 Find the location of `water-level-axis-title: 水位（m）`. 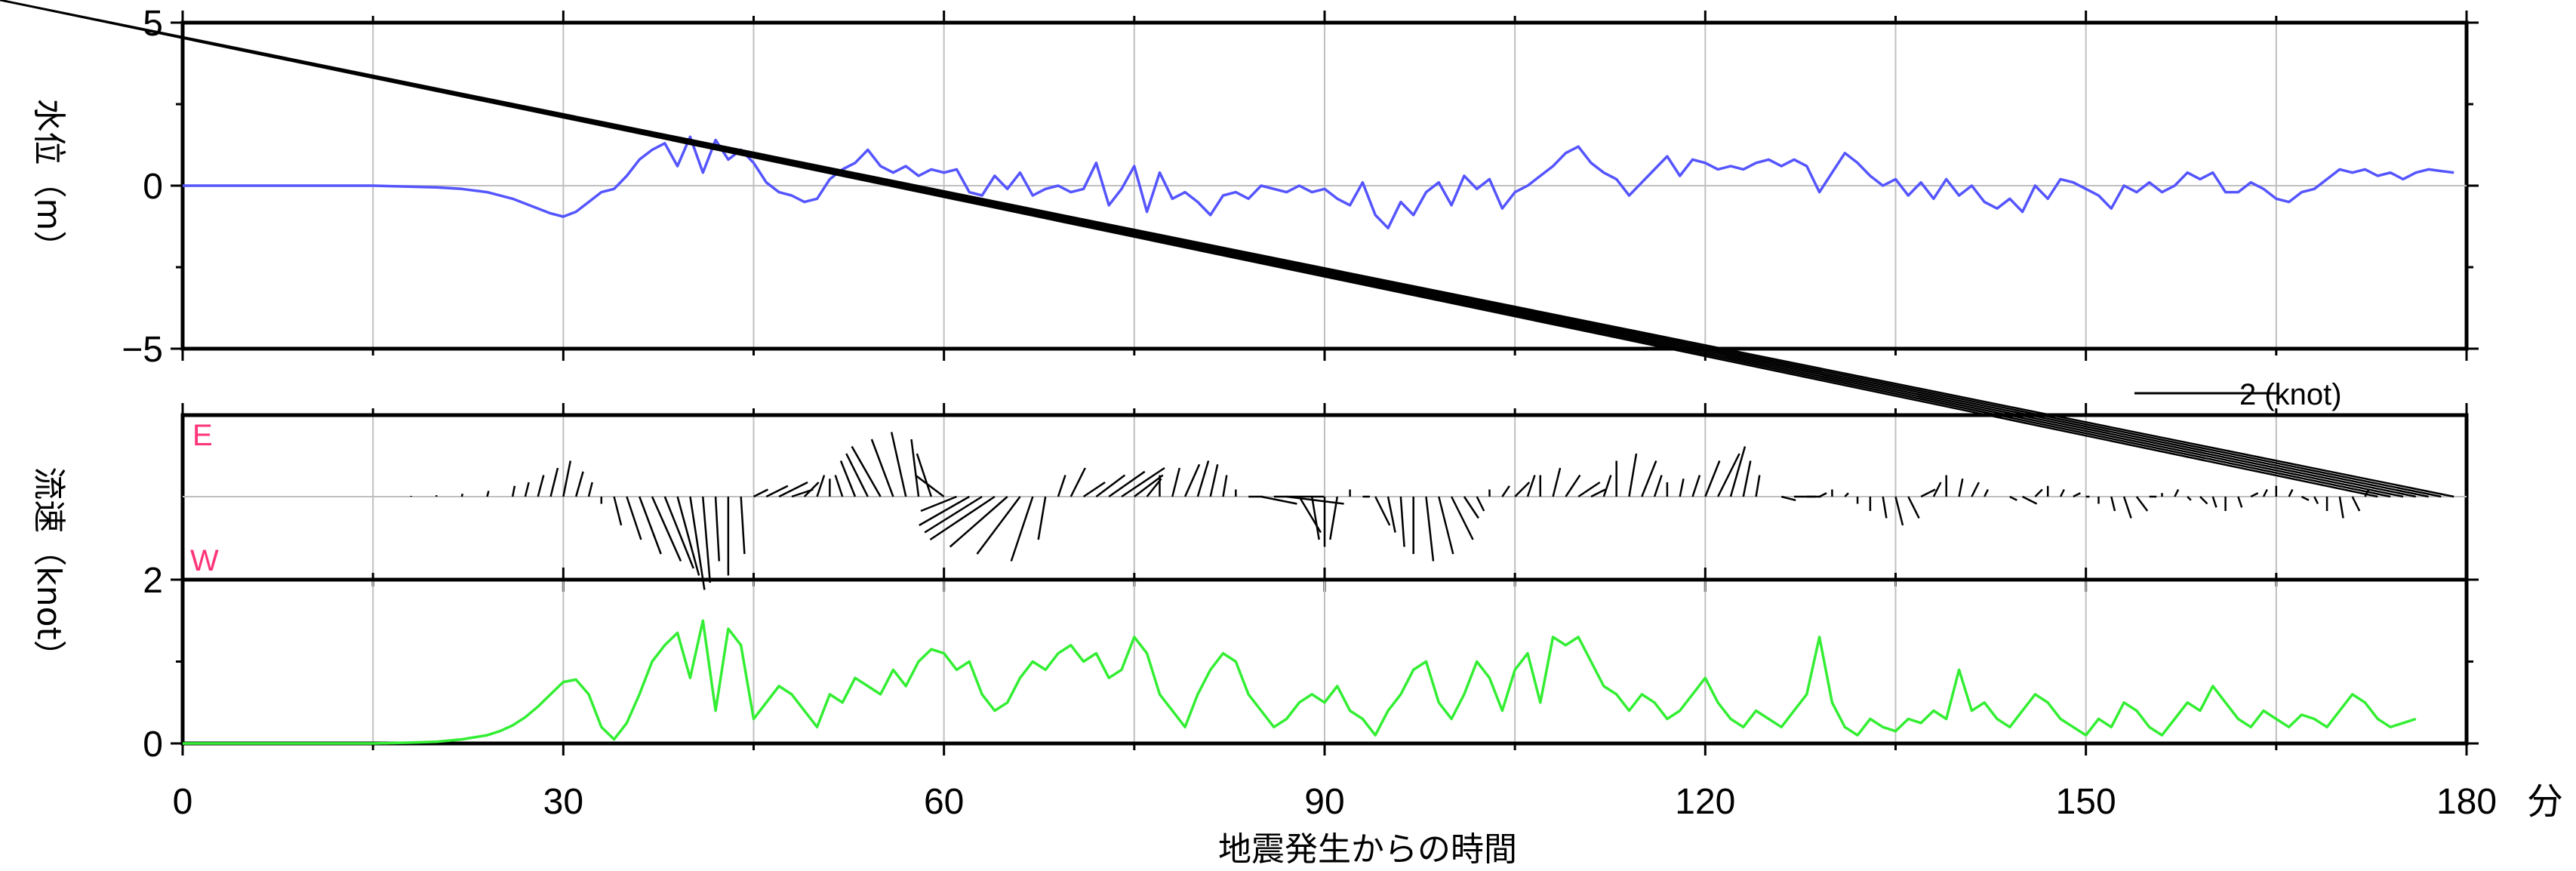

water-level-axis-title: 水位（m） is located at coordinates (48, 181).